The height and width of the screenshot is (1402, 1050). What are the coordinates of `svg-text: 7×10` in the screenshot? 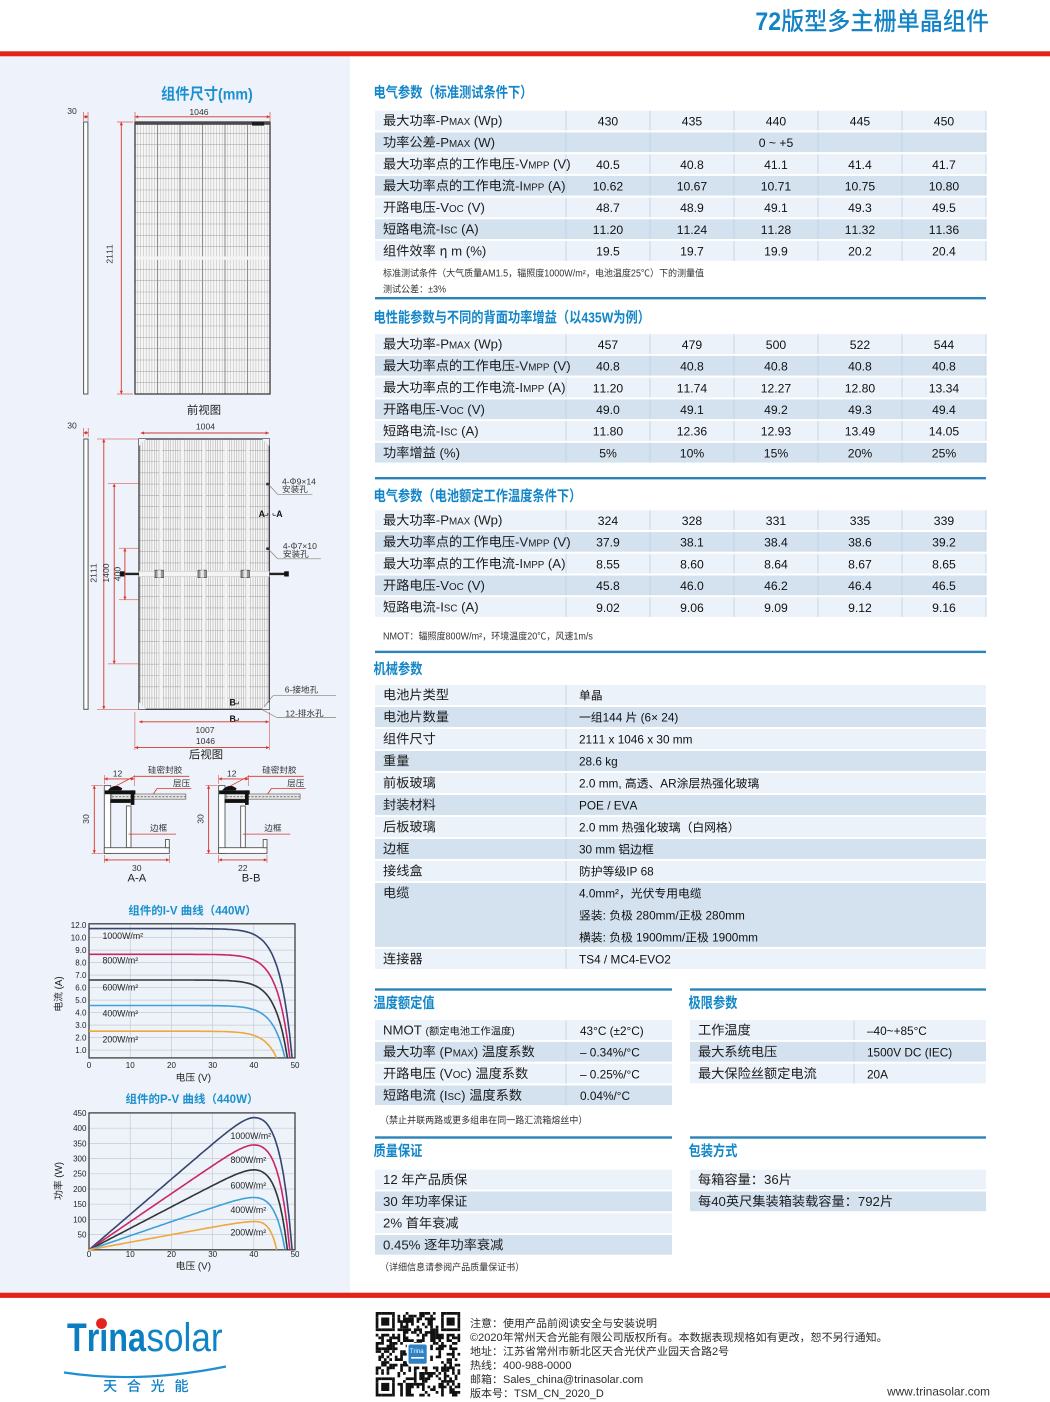 It's located at (308, 546).